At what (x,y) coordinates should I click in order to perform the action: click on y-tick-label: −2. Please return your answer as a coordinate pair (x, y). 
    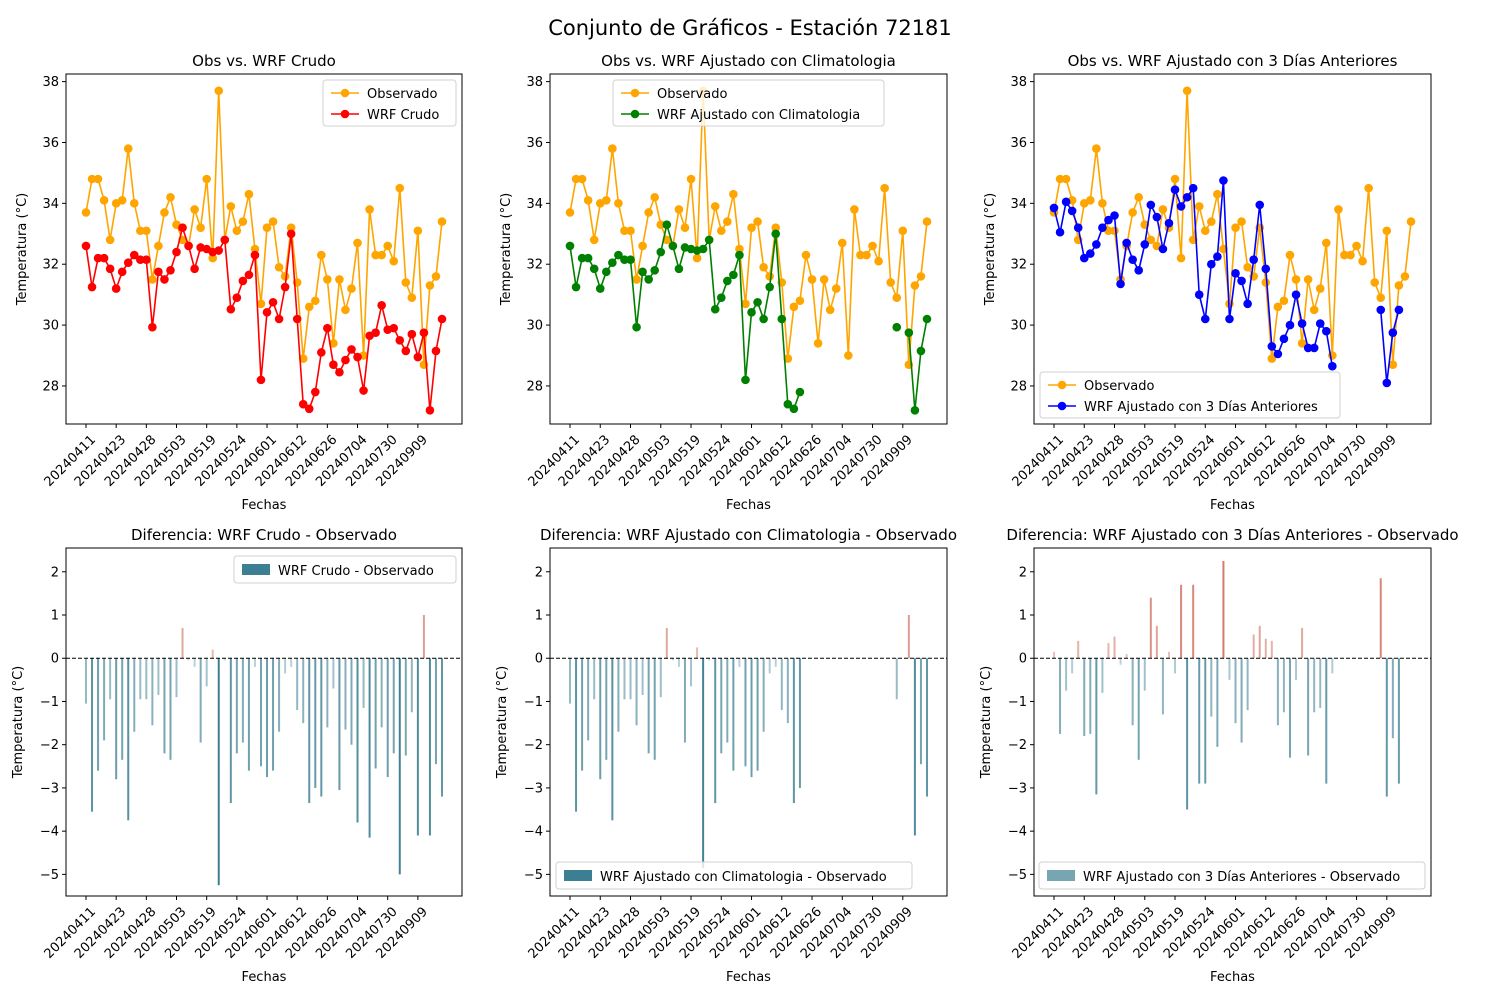
    Looking at the image, I should click on (533, 745).